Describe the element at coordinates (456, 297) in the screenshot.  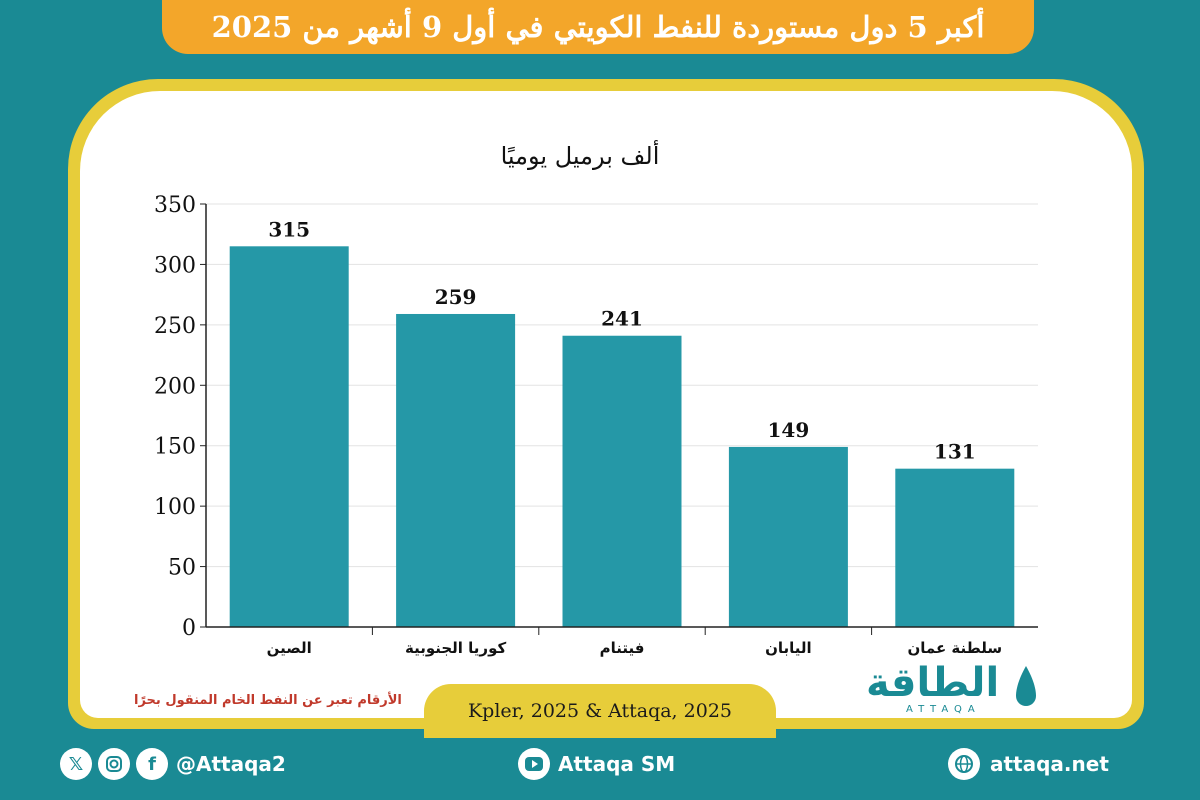
I see `data-label: 259` at that location.